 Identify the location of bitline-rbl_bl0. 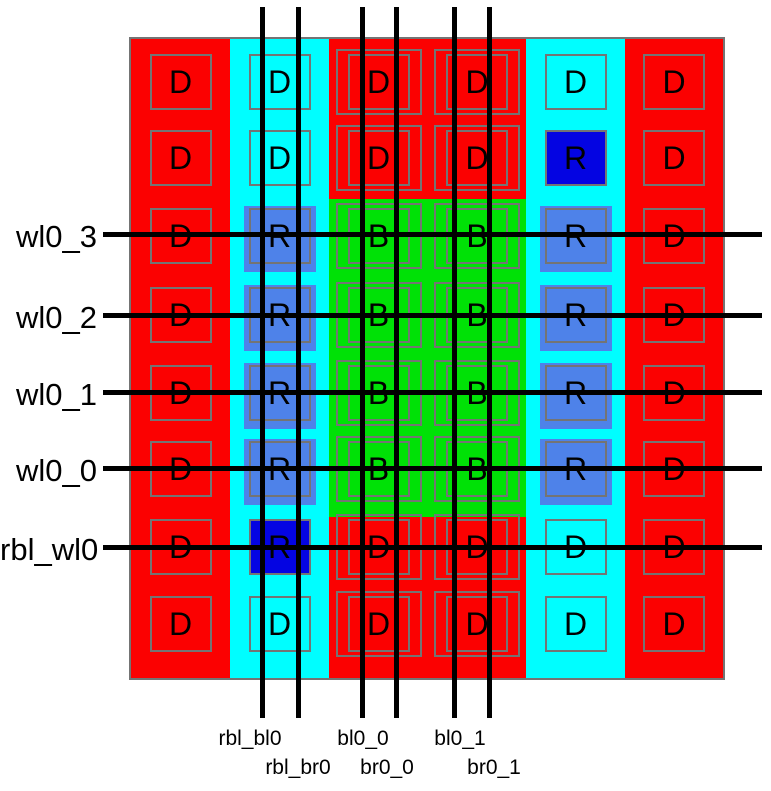
(262, 362).